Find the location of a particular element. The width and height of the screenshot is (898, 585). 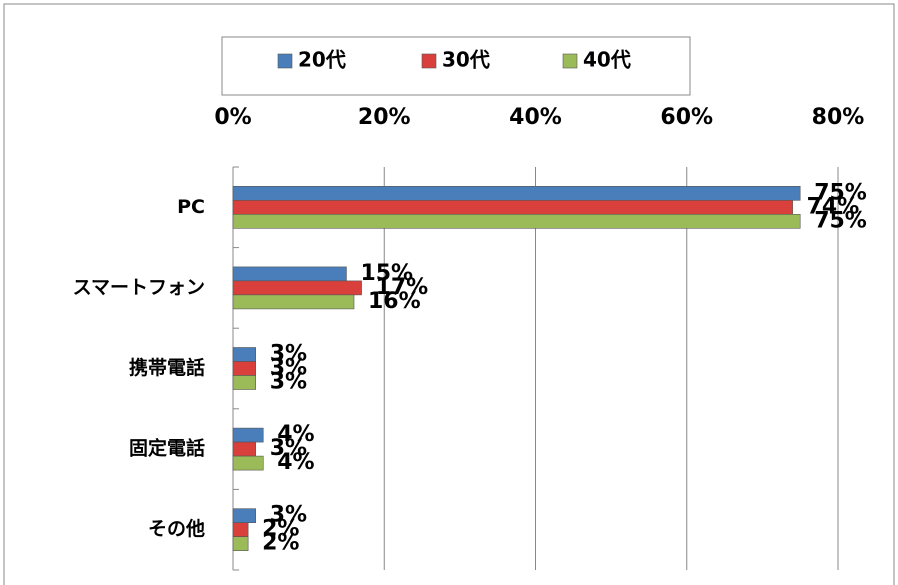

legend-box is located at coordinates (456, 66).